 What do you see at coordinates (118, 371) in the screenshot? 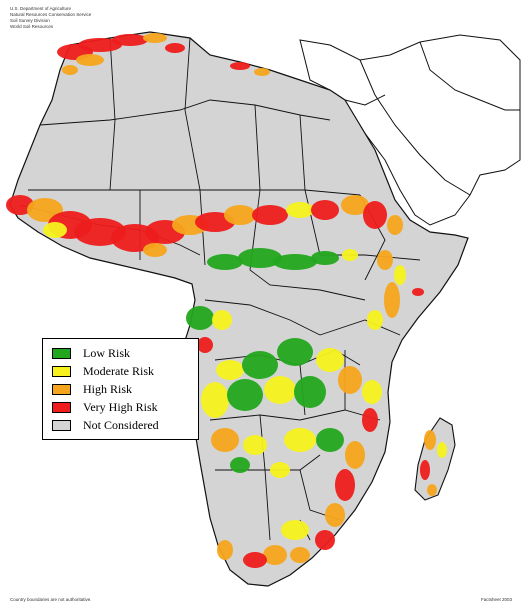
I see `legend-label-moderate-risk: Moderate Risk` at bounding box center [118, 371].